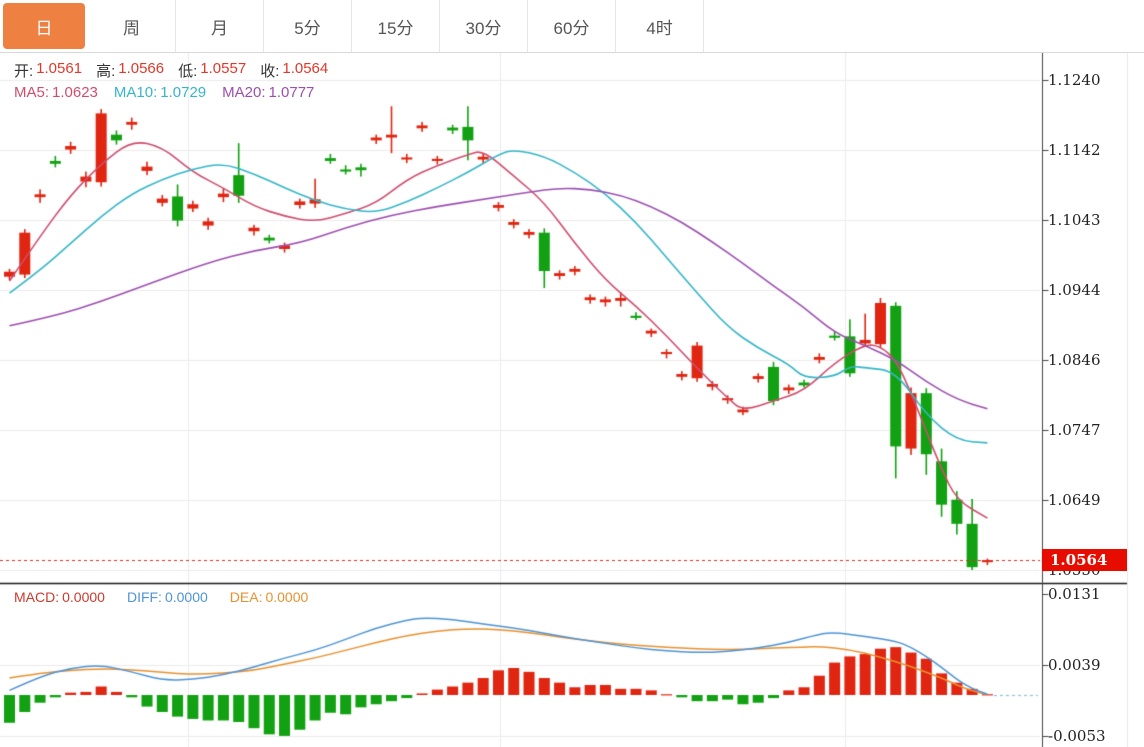 The height and width of the screenshot is (747, 1144). I want to click on tab-month: 月, so click(220, 26).